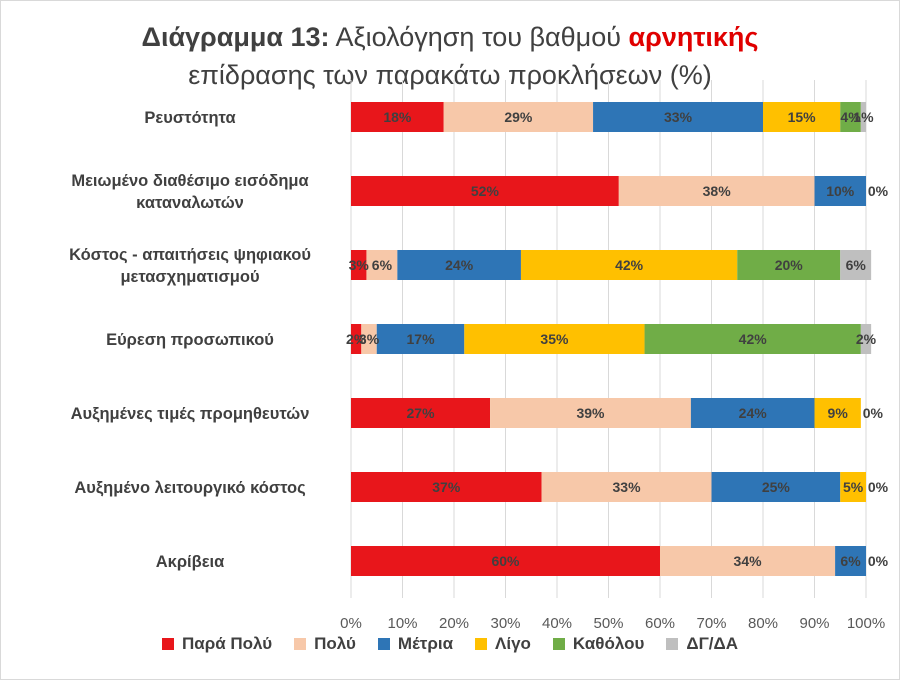 The height and width of the screenshot is (680, 900). I want to click on data-label: 38%, so click(717, 191).